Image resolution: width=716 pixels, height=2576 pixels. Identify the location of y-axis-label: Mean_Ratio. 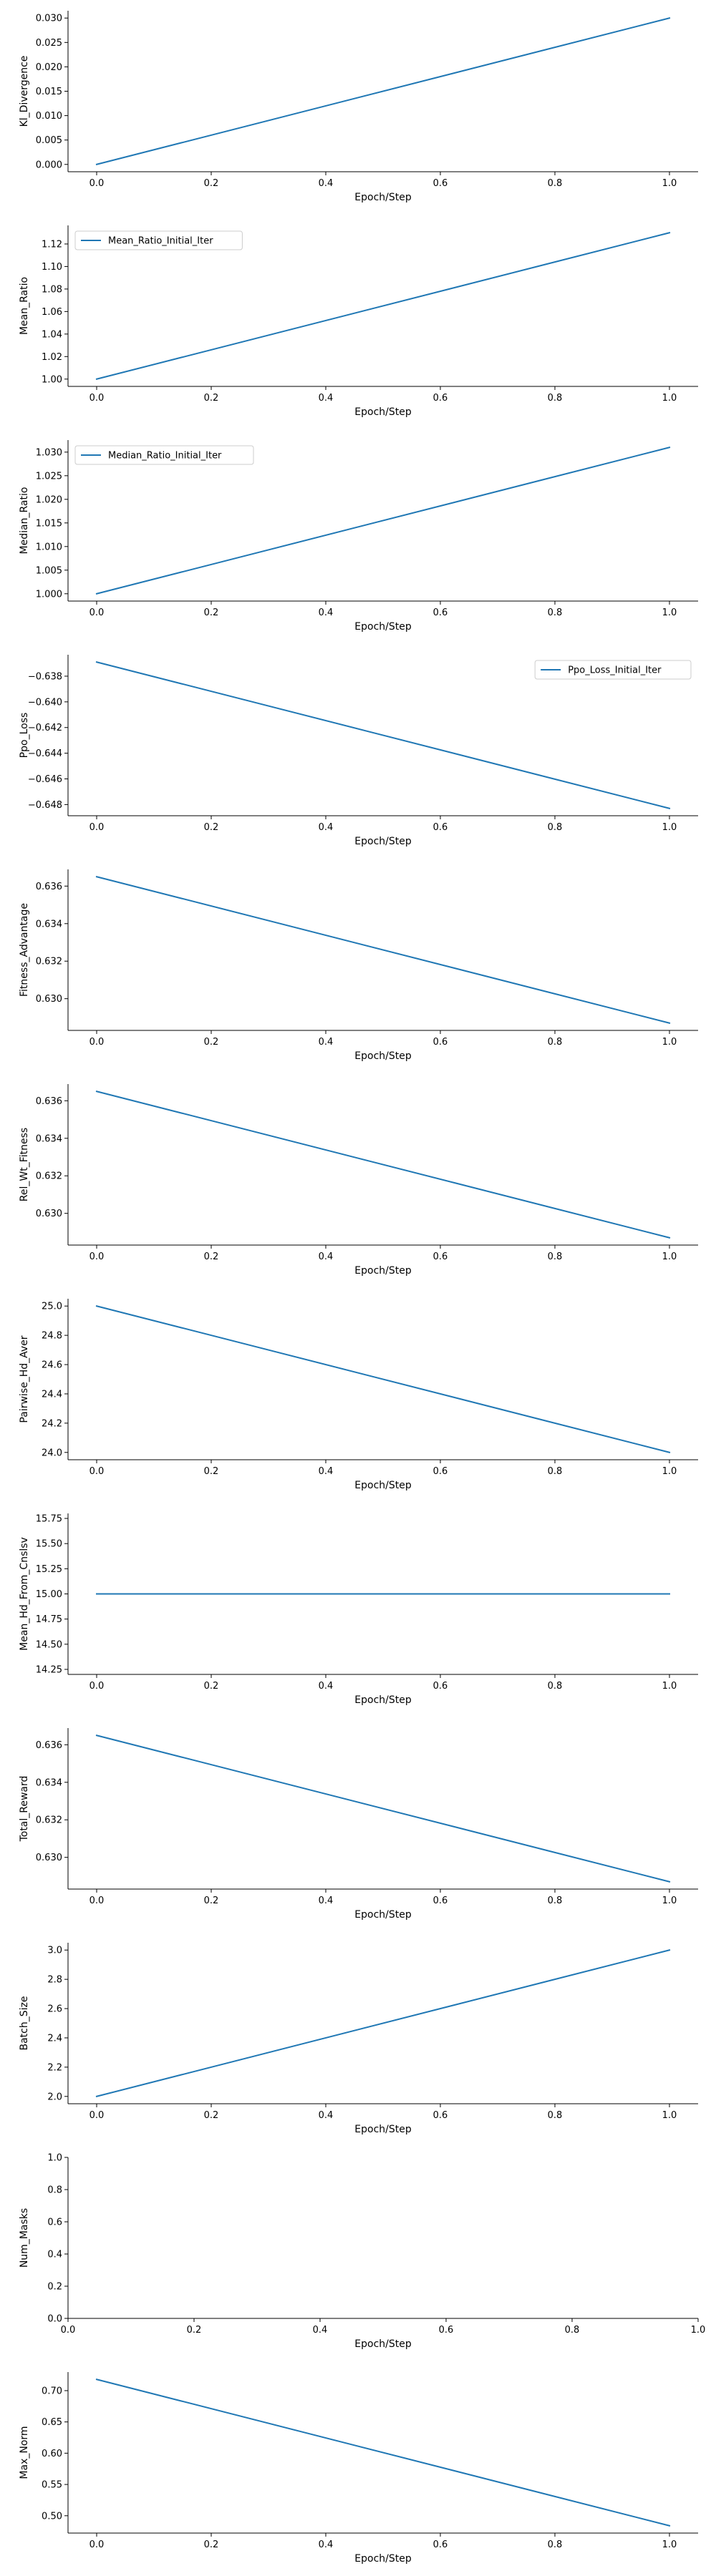
(24, 306).